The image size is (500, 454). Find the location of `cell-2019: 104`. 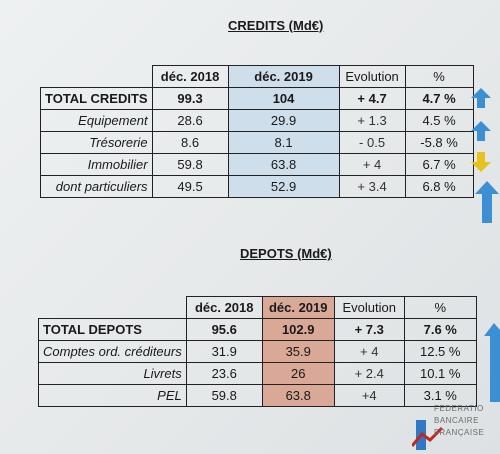

cell-2019: 104 is located at coordinates (283, 98).